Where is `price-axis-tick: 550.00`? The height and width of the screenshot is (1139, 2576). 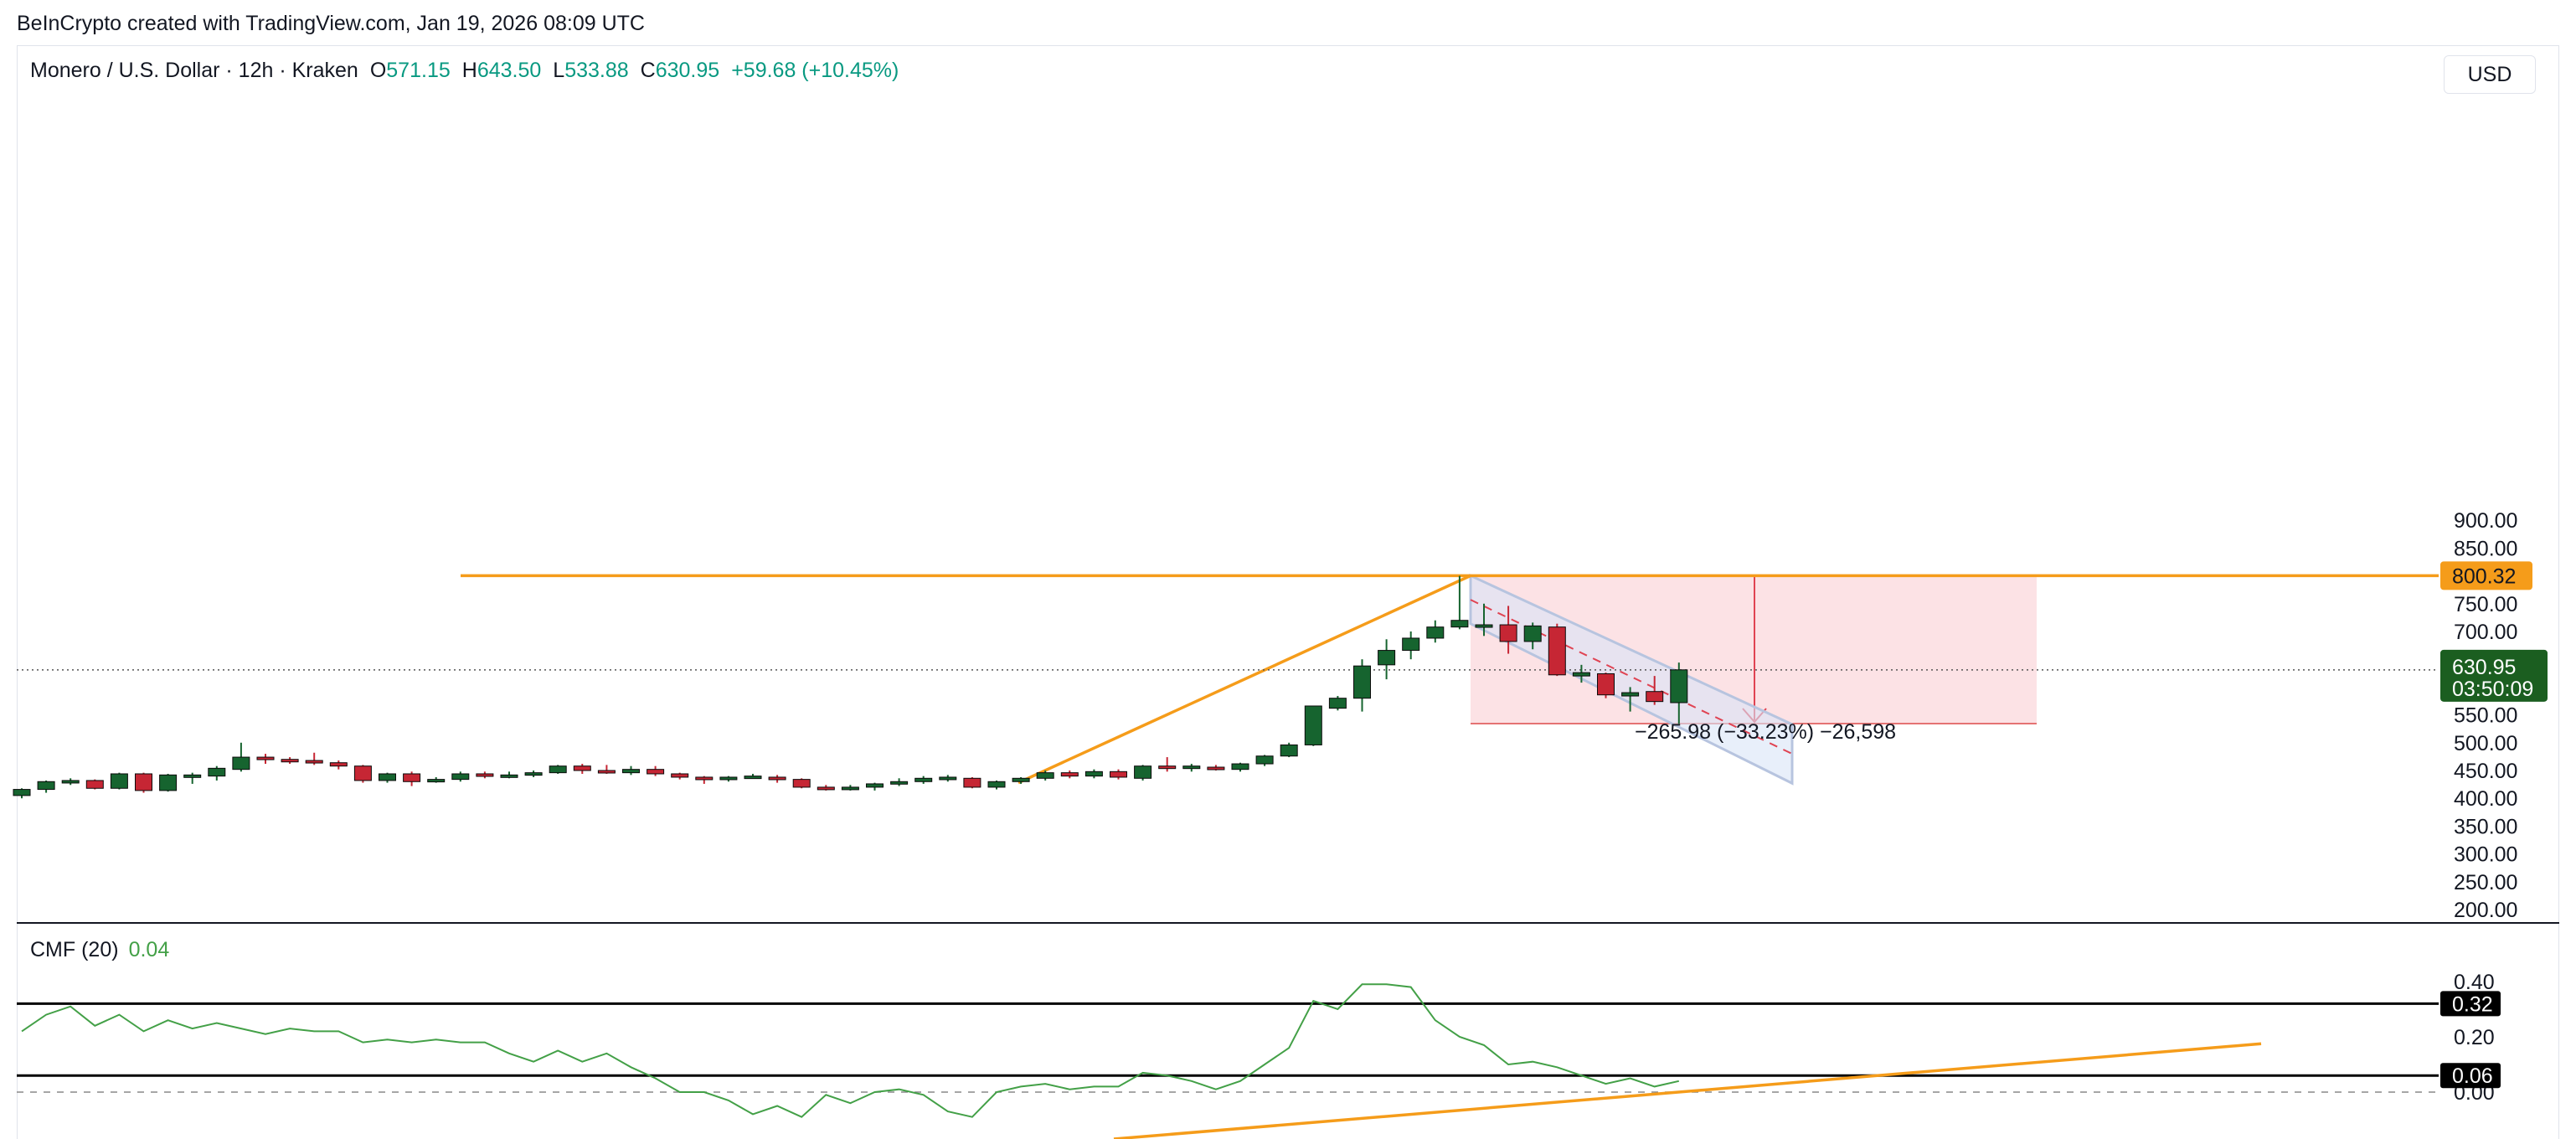 price-axis-tick: 550.00 is located at coordinates (2485, 716).